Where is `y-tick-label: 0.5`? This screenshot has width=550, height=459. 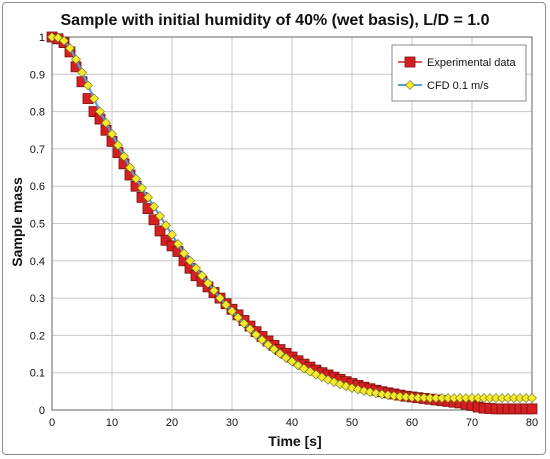
y-tick-label: 0.5 is located at coordinates (37, 225).